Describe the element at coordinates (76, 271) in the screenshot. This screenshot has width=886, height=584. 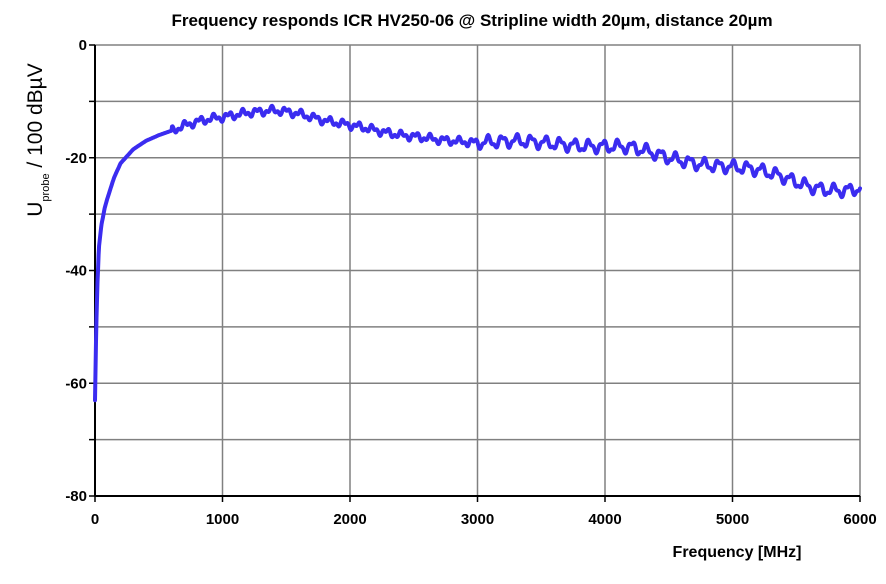
I see `y-tick-label: -40` at that location.